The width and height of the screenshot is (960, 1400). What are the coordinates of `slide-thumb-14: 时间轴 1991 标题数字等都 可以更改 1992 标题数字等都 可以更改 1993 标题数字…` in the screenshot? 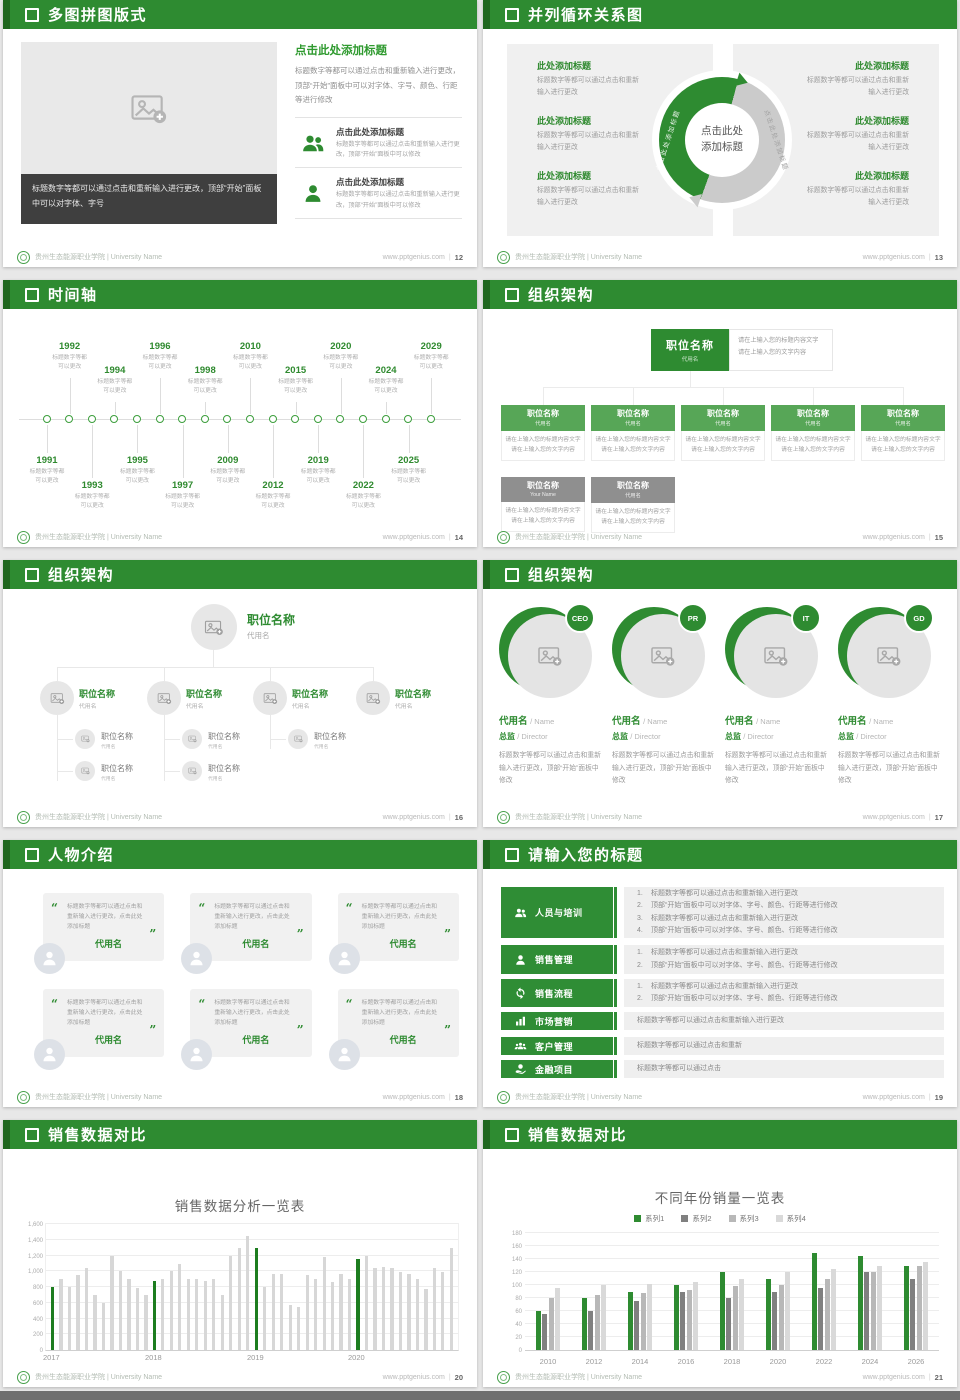 It's located at (240, 413).